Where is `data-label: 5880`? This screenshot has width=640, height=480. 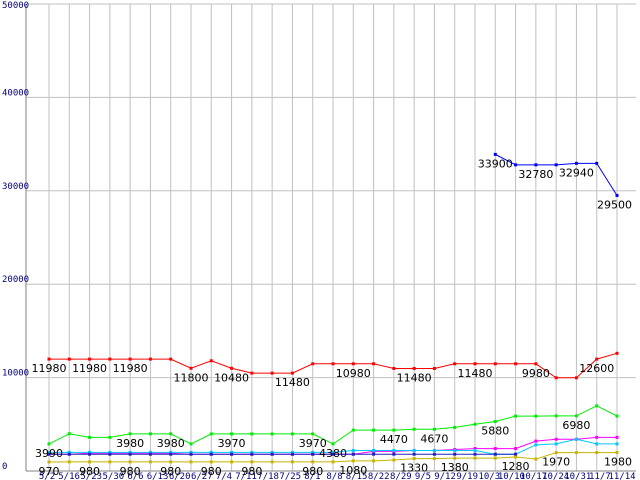
data-label: 5880 is located at coordinates (495, 430).